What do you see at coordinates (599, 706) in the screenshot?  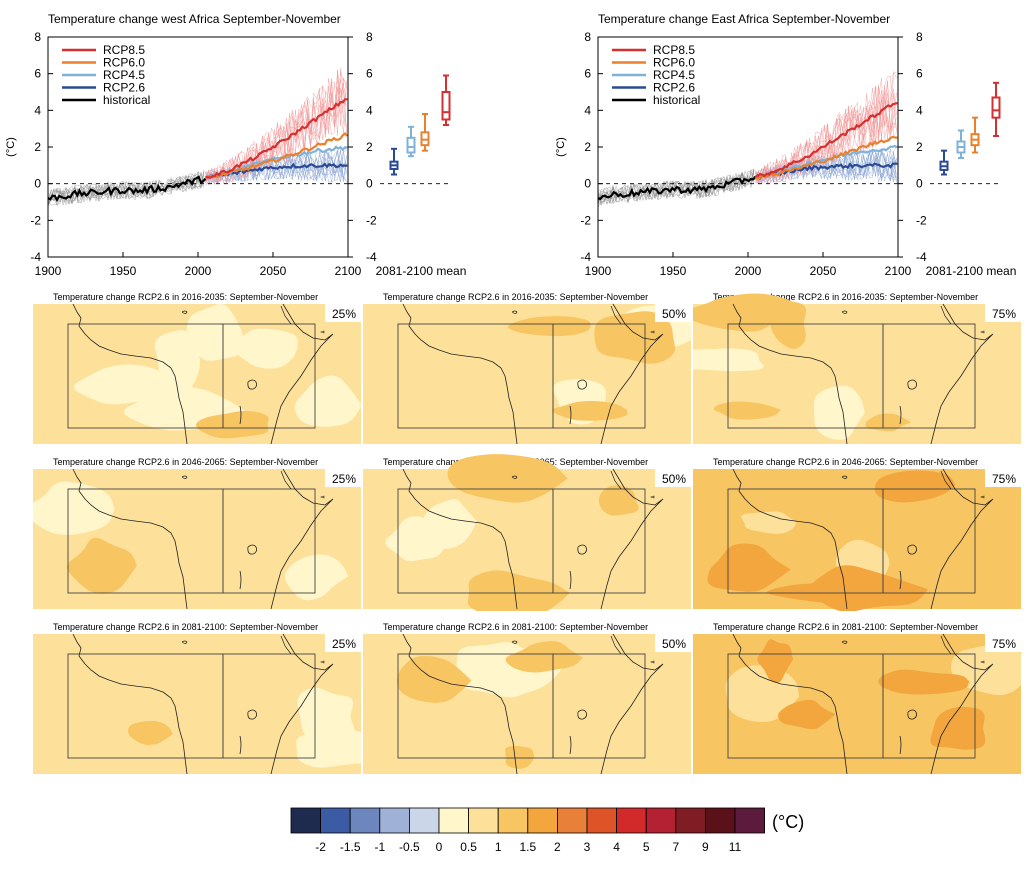 I see `east-africa-region-box` at bounding box center [599, 706].